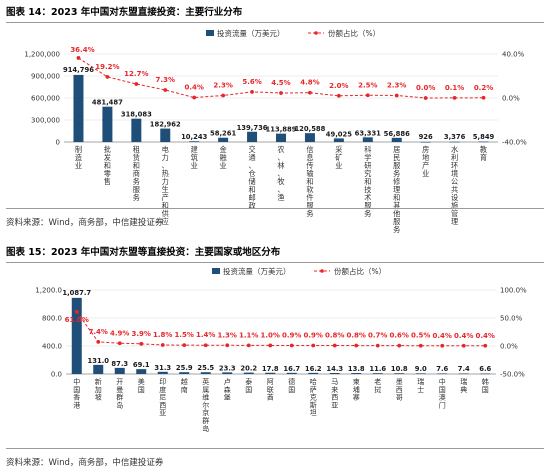  Describe the element at coordinates (124, 12) in the screenshot. I see `figure-14-title: 图表 14：2023 年中国对东盟直接投资：主要行业分布` at that location.